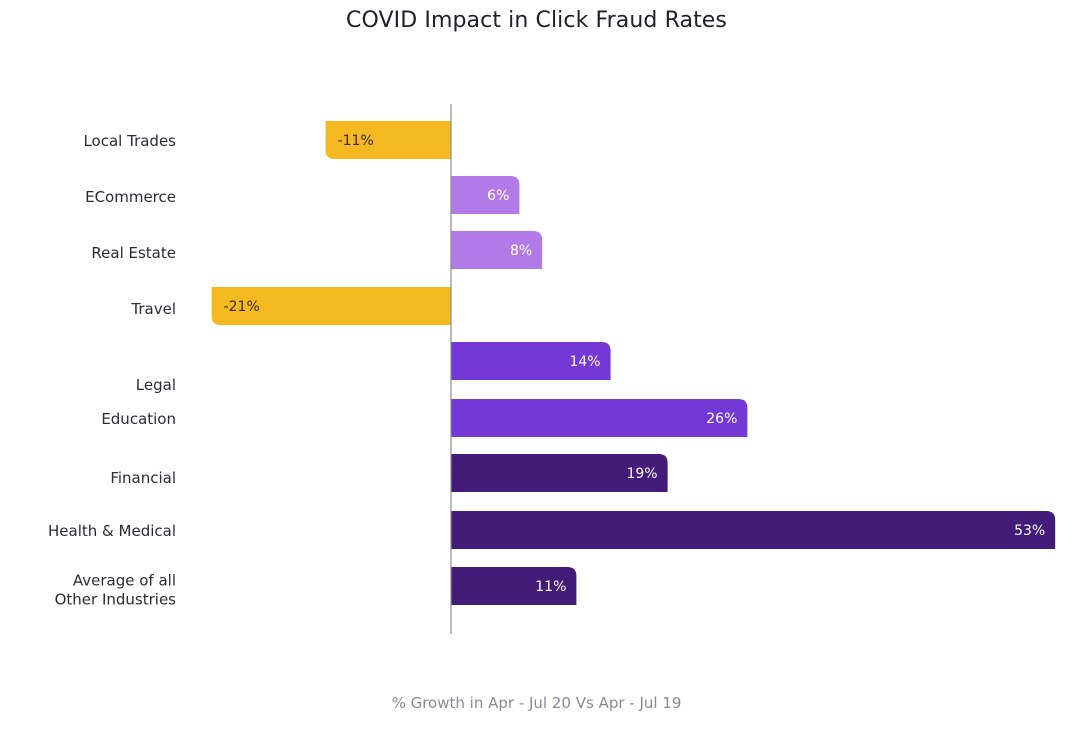 The height and width of the screenshot is (735, 1080). What do you see at coordinates (498, 196) in the screenshot?
I see `value-label: 6%` at bounding box center [498, 196].